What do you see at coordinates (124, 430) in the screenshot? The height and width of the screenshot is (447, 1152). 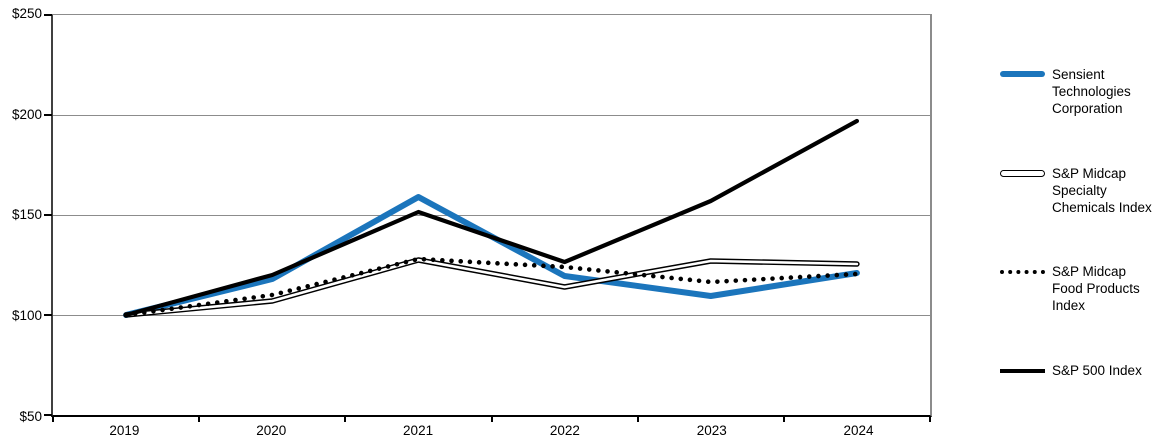 I see `x-axis-label-2019: 2019` at bounding box center [124, 430].